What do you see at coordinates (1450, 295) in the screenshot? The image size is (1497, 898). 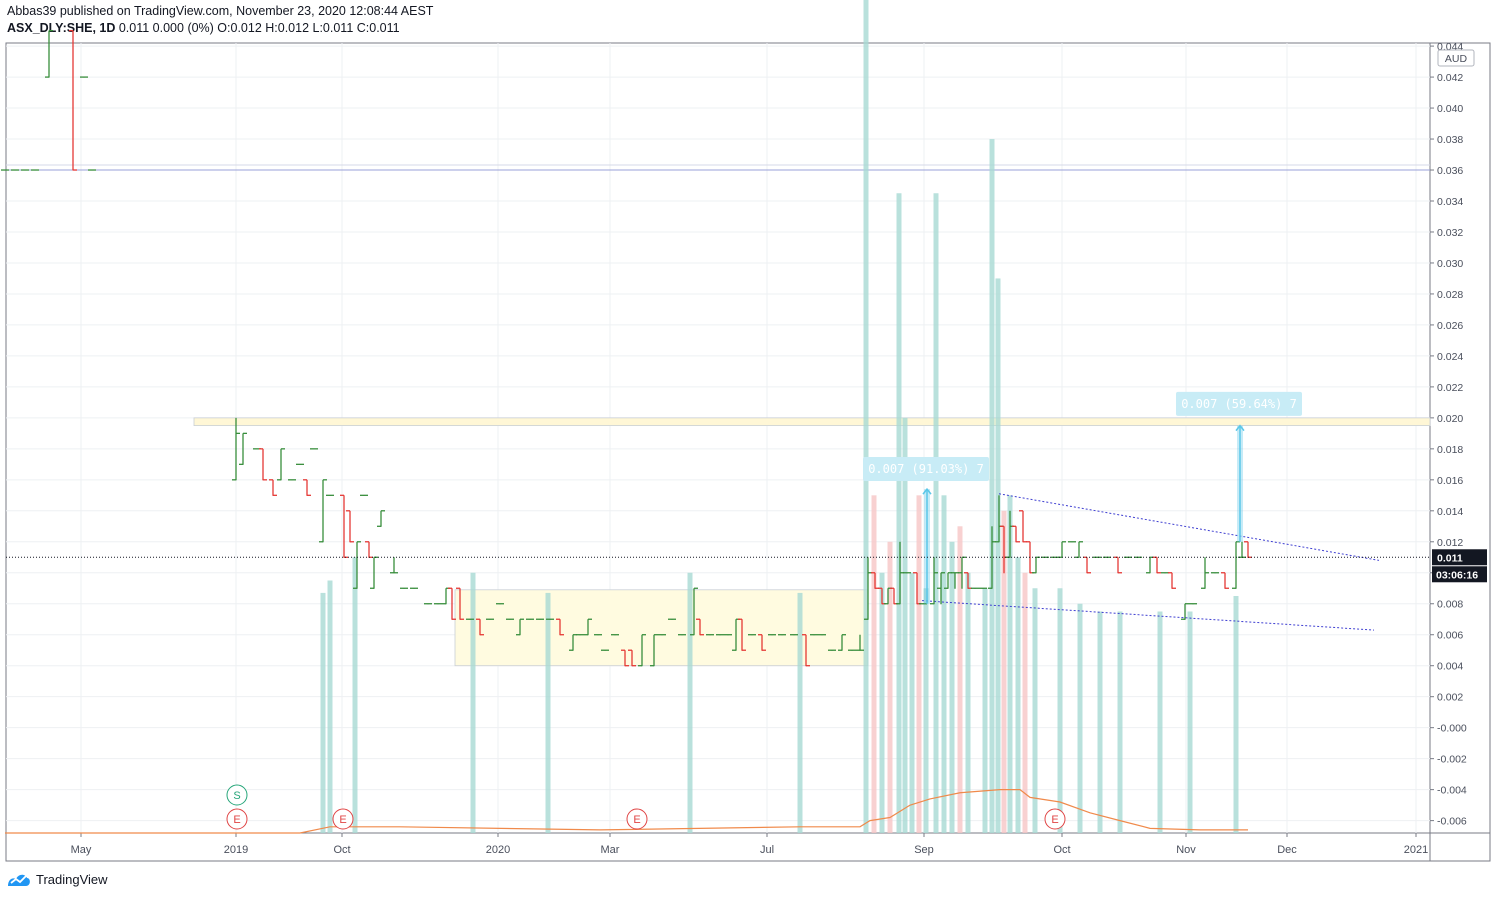 I see `price-tick-label: 0.028` at bounding box center [1450, 295].